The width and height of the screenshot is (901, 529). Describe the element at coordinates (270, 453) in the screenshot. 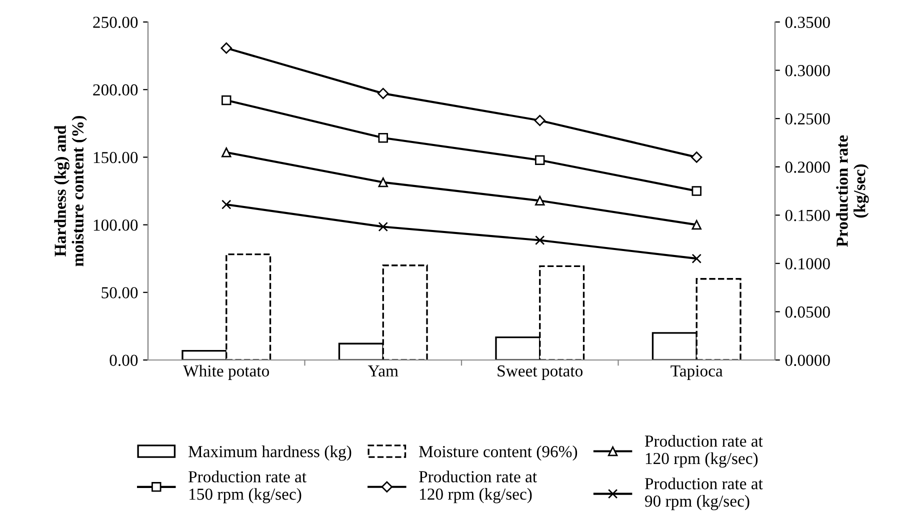

I see `legend-label: Maximum hardness (kg)` at that location.